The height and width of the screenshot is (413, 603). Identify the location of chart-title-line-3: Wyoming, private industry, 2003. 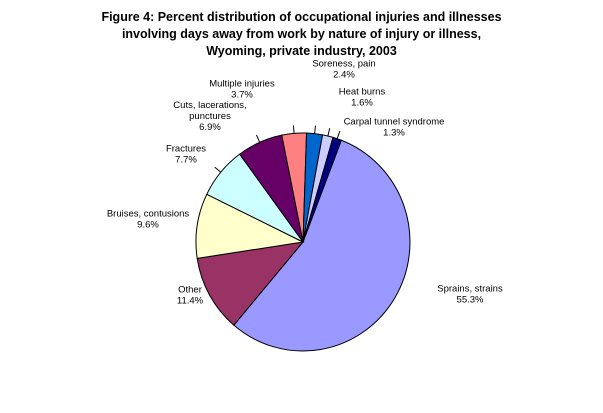
(301, 51).